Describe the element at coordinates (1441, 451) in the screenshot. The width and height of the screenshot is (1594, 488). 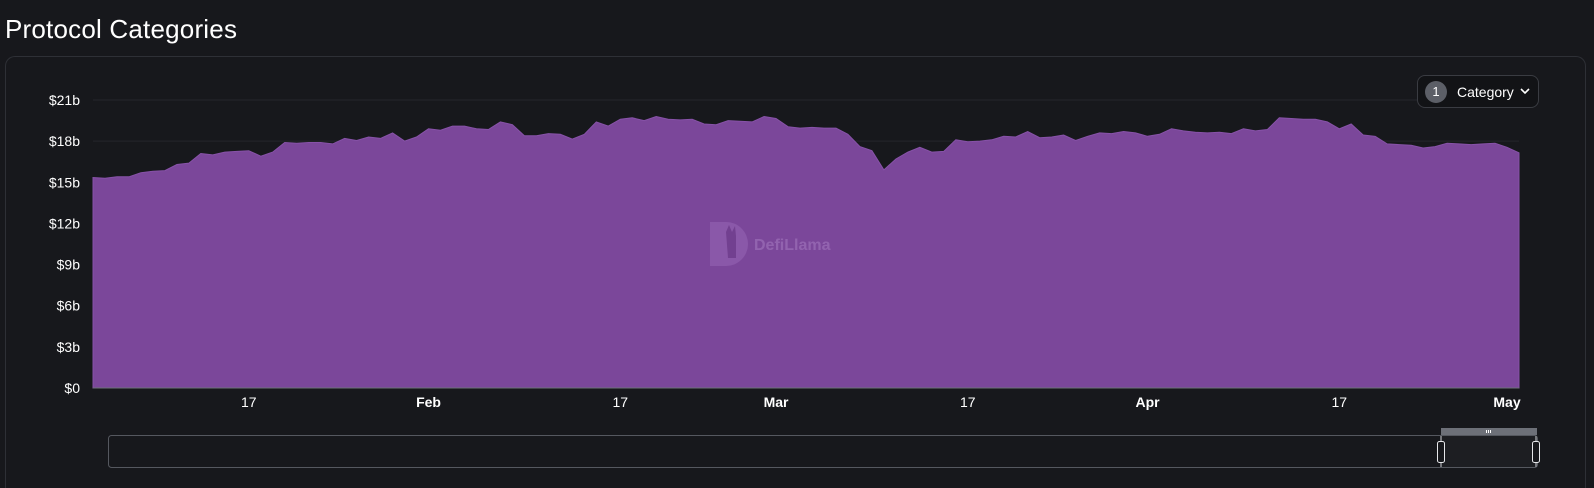
I see `slider-handle-left` at that location.